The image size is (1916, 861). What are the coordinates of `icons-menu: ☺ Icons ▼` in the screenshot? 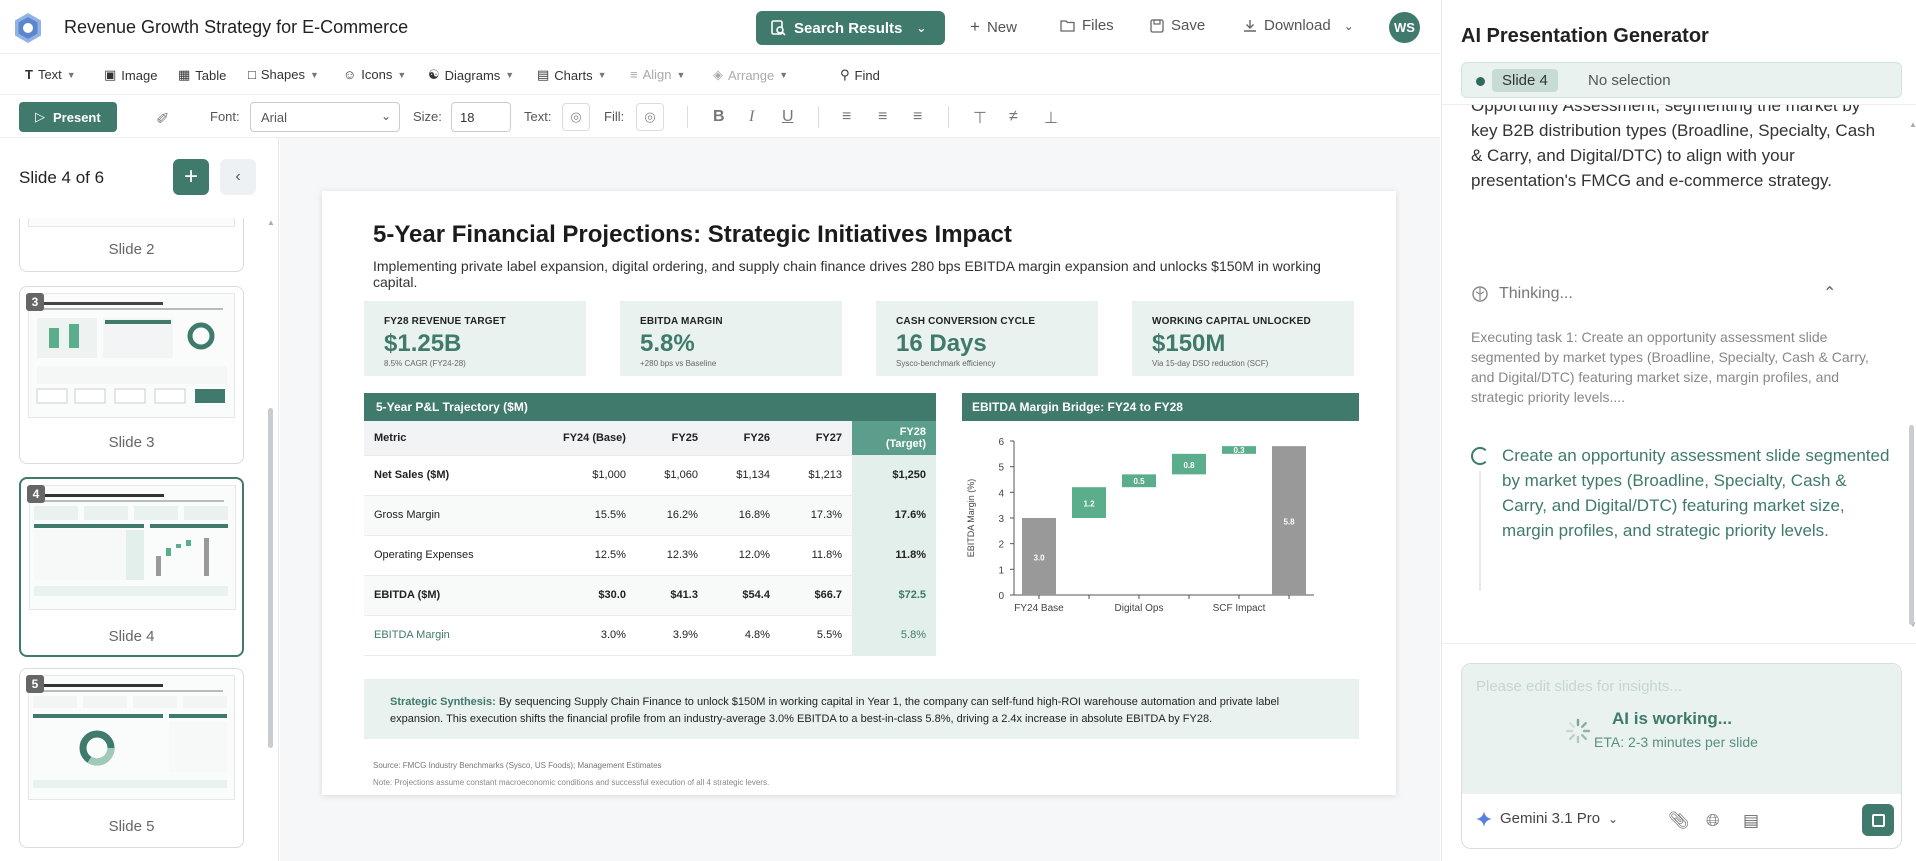 It's located at (374, 74).